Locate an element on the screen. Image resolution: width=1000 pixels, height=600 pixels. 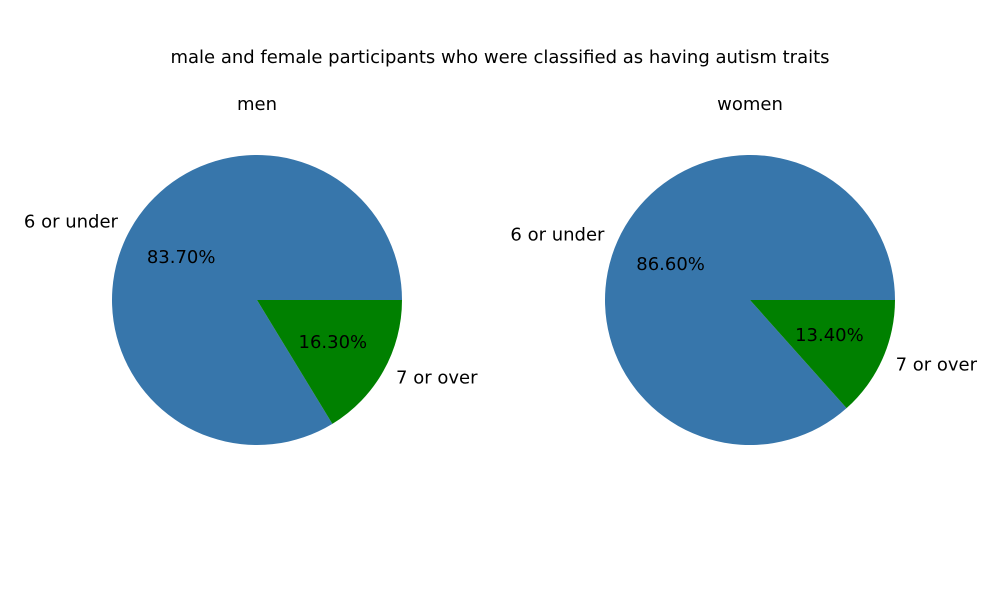
pie-title: men is located at coordinates (257, 104).